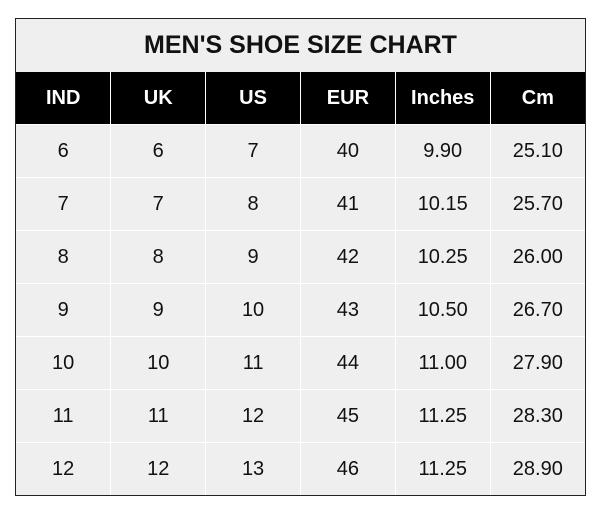 The height and width of the screenshot is (521, 605). Describe the element at coordinates (347, 98) in the screenshot. I see `column-header: EUR` at that location.